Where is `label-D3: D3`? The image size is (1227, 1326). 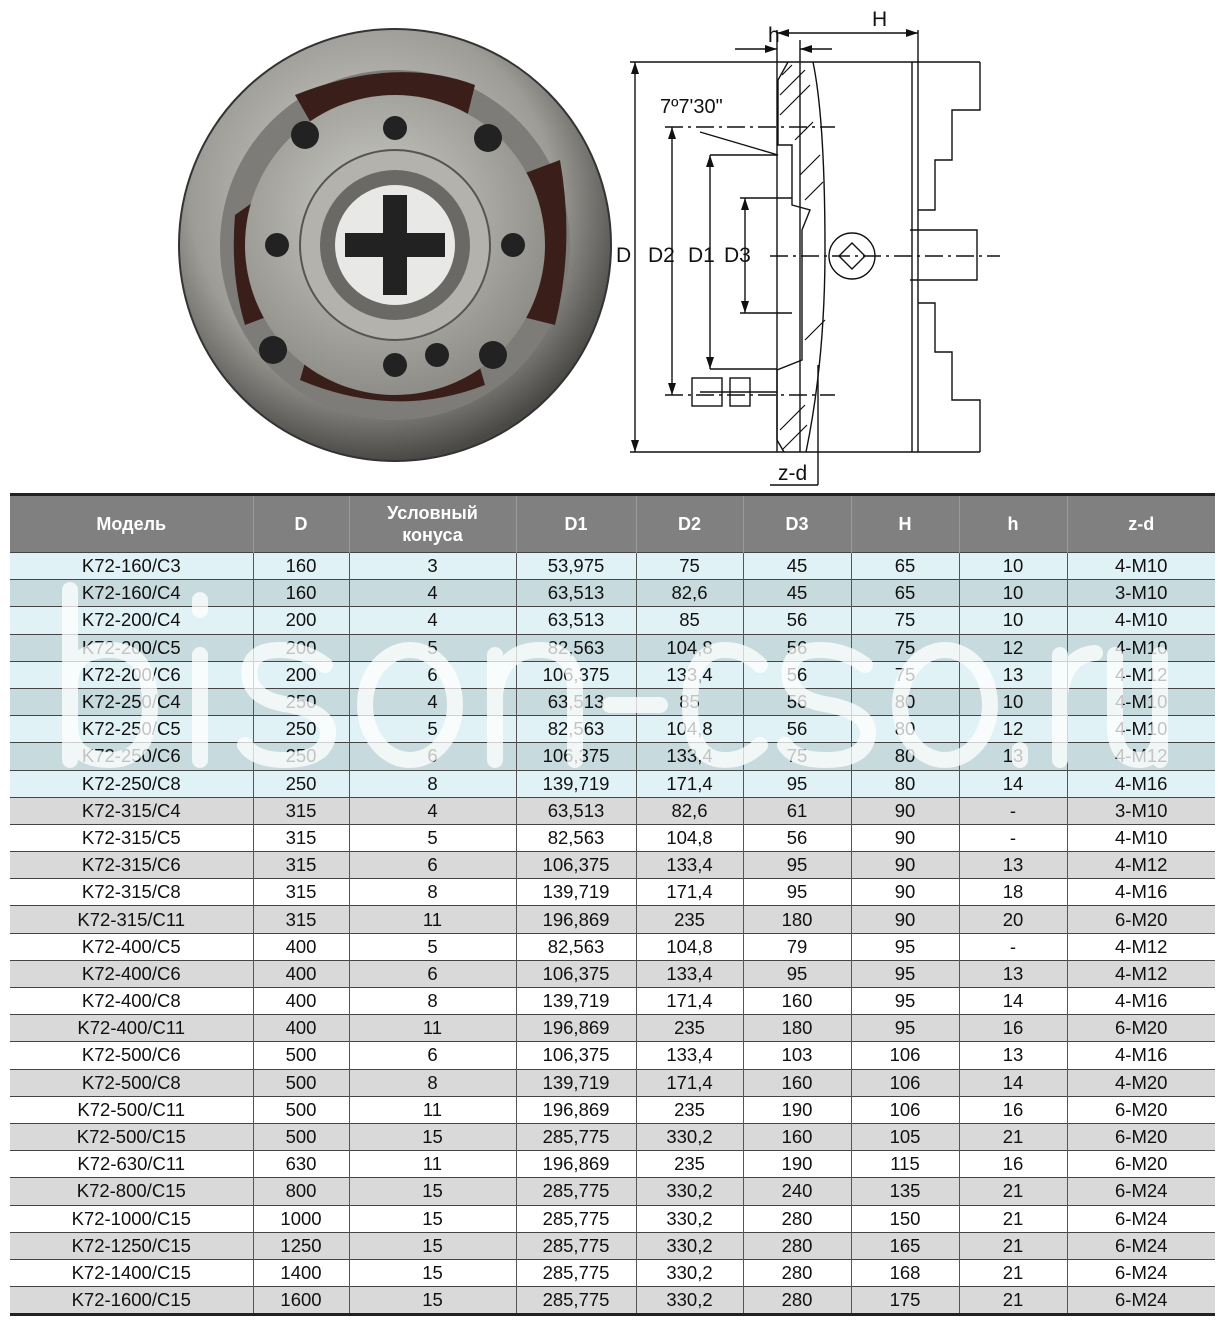 label-D3: D3 is located at coordinates (737, 255).